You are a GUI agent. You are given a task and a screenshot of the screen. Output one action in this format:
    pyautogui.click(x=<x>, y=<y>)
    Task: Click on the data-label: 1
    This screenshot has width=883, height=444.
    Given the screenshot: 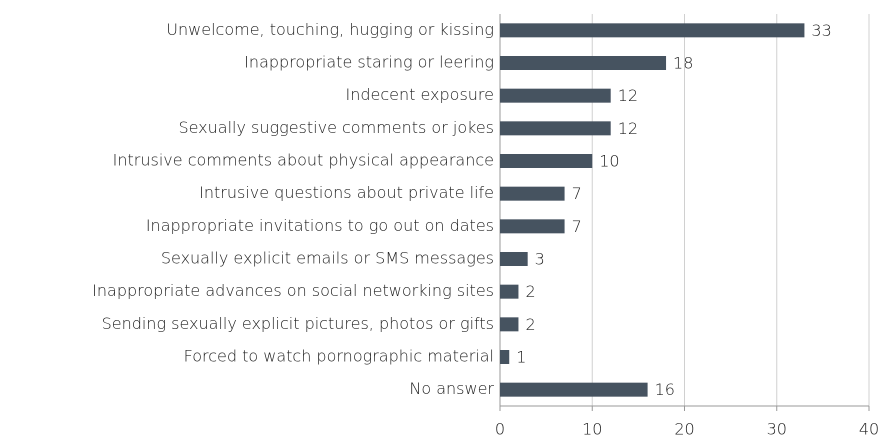 What is the action you would take?
    pyautogui.click(x=521, y=357)
    